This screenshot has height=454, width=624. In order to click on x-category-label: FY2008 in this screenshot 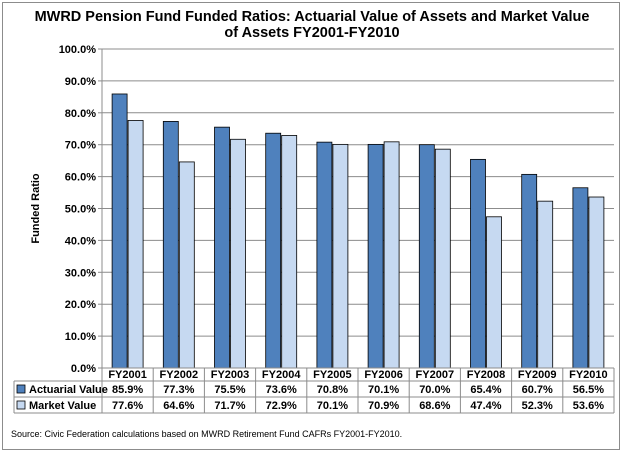, I will do `click(486, 375)`.